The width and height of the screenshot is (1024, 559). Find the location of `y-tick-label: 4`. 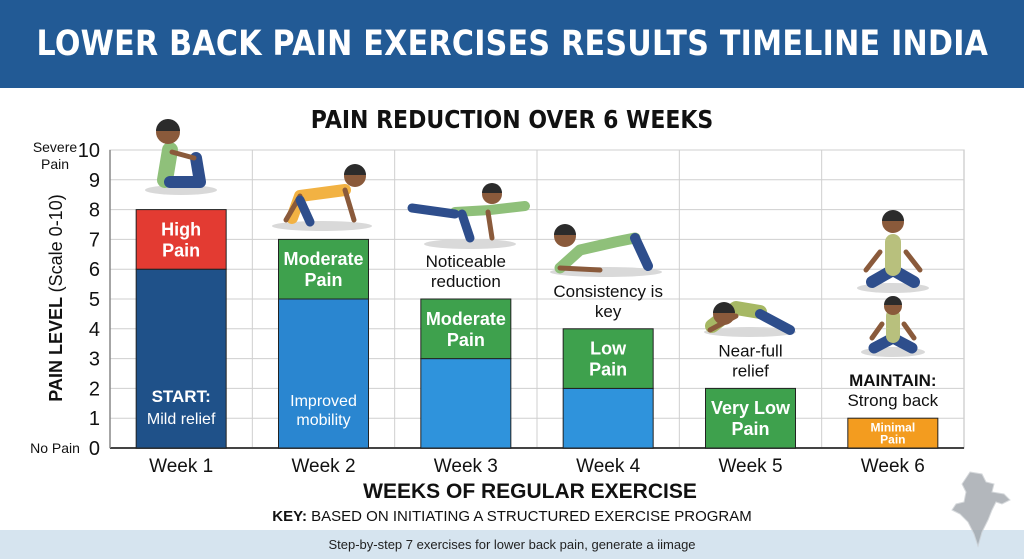

y-tick-label: 4 is located at coordinates (94, 330).